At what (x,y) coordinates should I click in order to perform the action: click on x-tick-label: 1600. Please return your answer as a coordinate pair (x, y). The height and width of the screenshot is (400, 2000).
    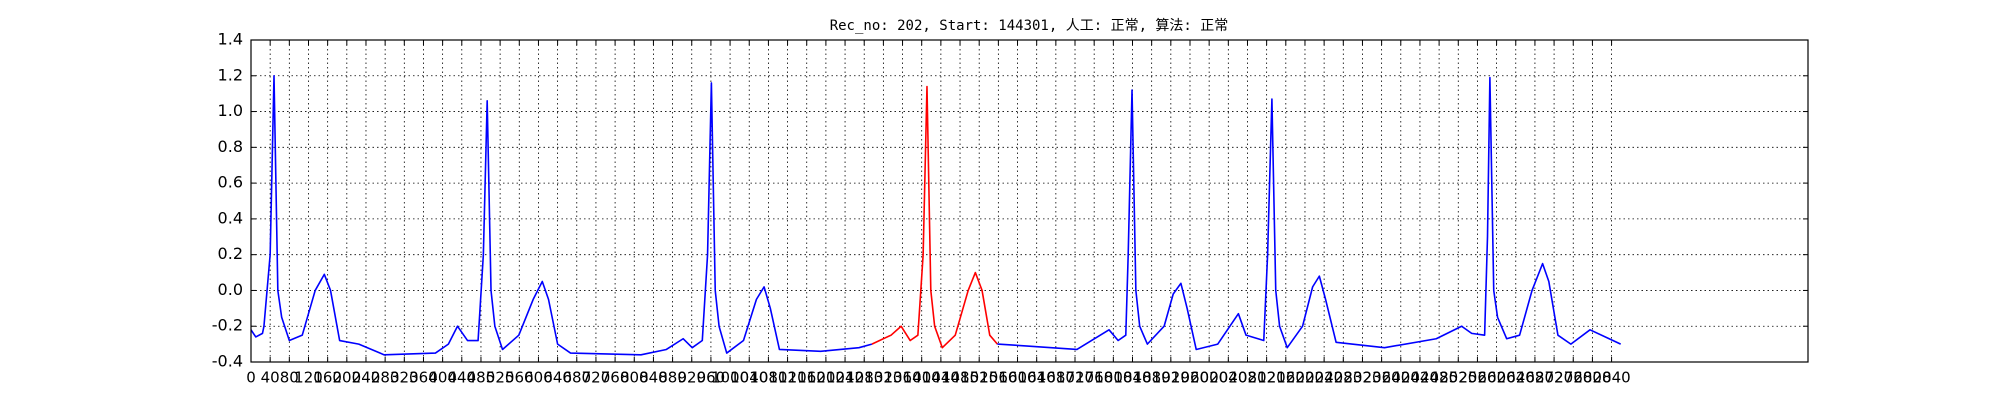
    Looking at the image, I should click on (1017, 378).